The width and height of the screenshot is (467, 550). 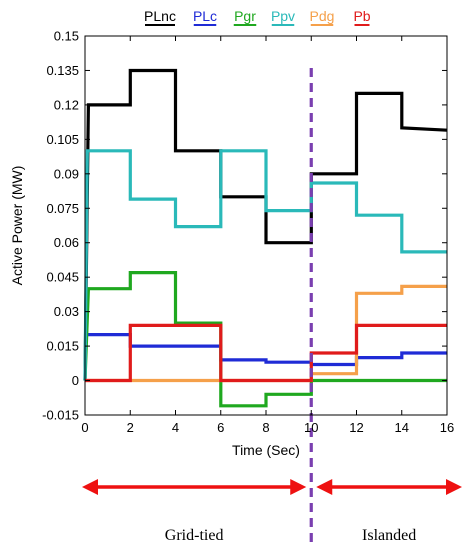 I want to click on x-tick-label: 16, so click(x=447, y=427).